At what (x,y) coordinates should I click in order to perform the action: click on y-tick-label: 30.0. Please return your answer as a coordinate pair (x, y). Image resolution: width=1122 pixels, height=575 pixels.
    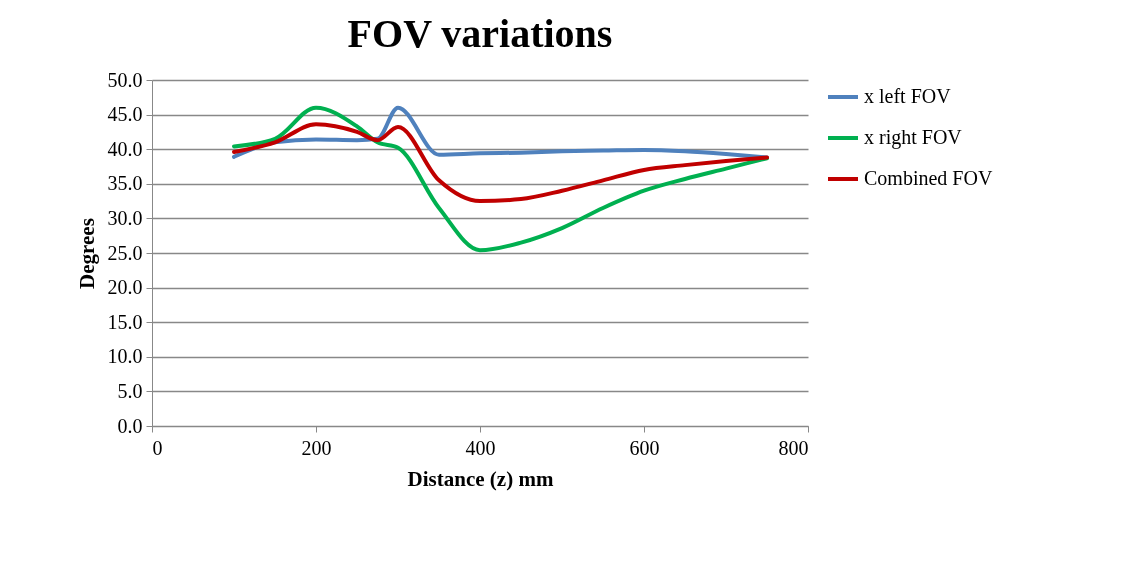
    Looking at the image, I should click on (125, 217).